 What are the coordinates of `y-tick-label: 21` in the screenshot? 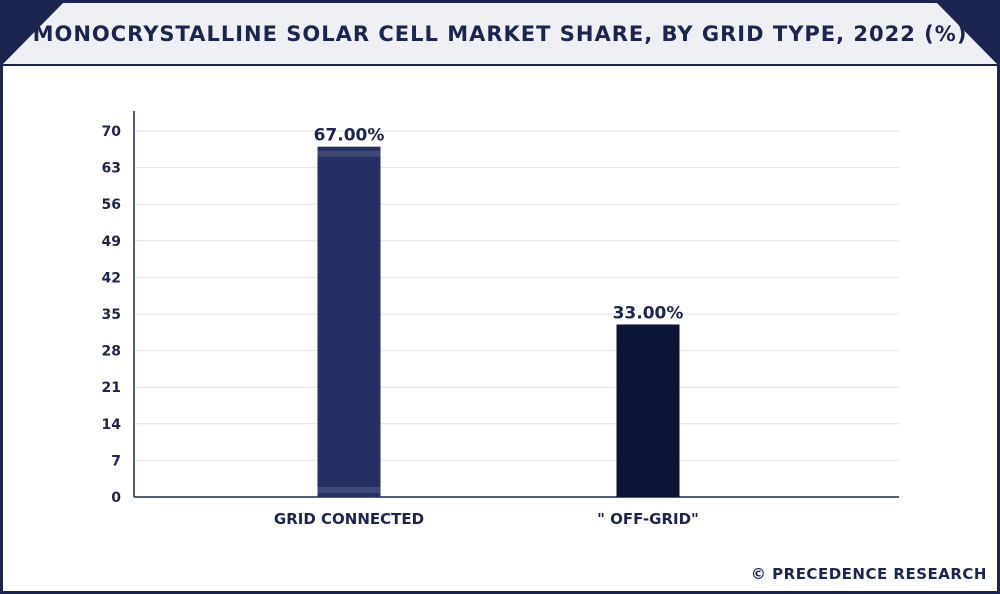 It's located at (111, 388).